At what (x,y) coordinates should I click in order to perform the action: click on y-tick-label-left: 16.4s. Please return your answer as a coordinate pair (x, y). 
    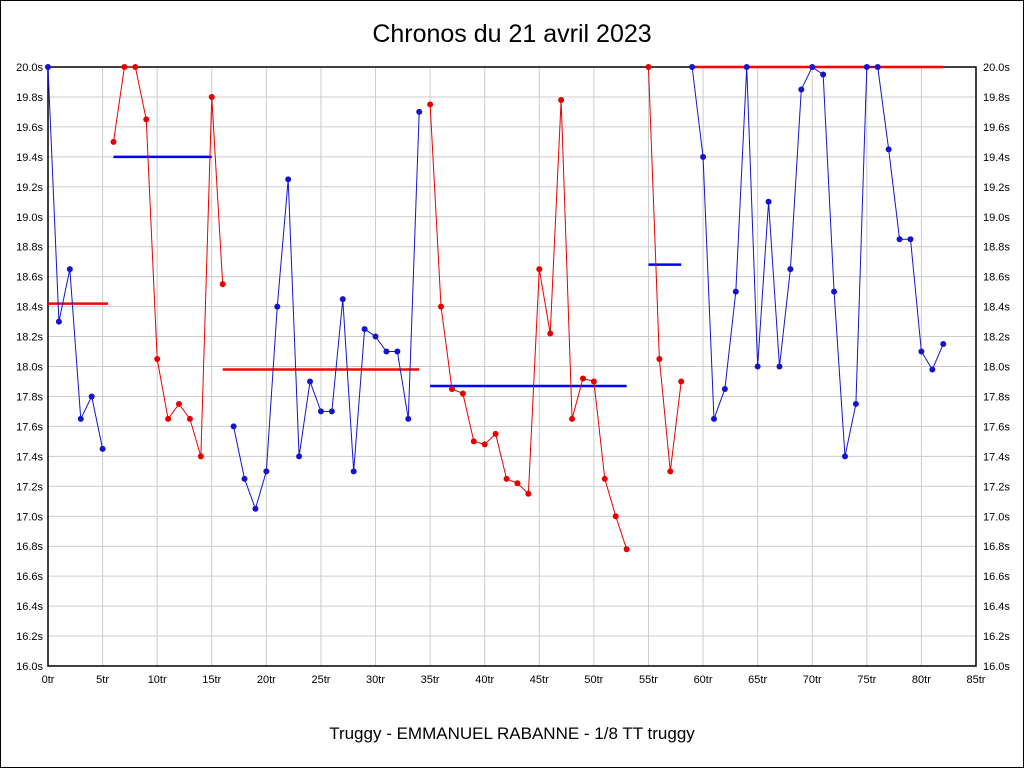
    Looking at the image, I should click on (29, 607).